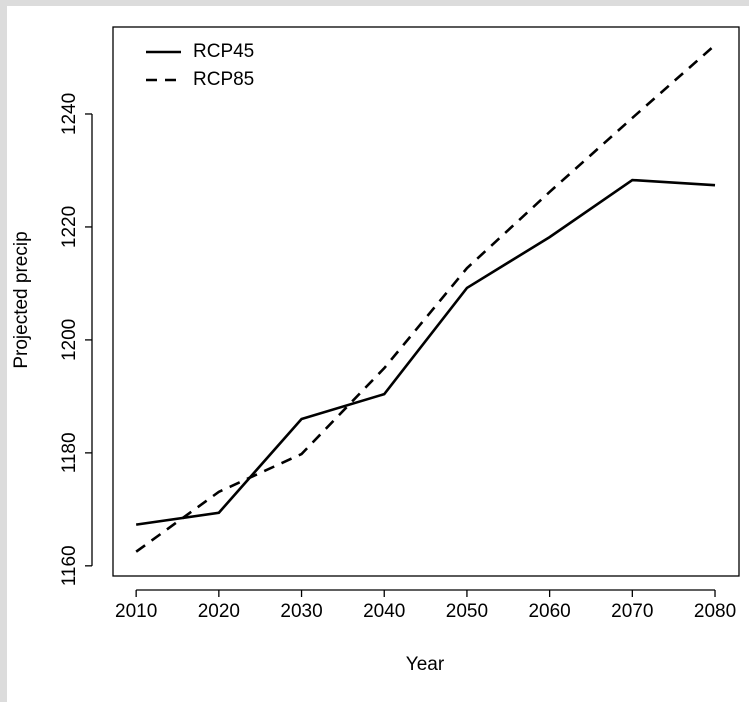  Describe the element at coordinates (69, 227) in the screenshot. I see `y-tick-label: 1220` at that location.